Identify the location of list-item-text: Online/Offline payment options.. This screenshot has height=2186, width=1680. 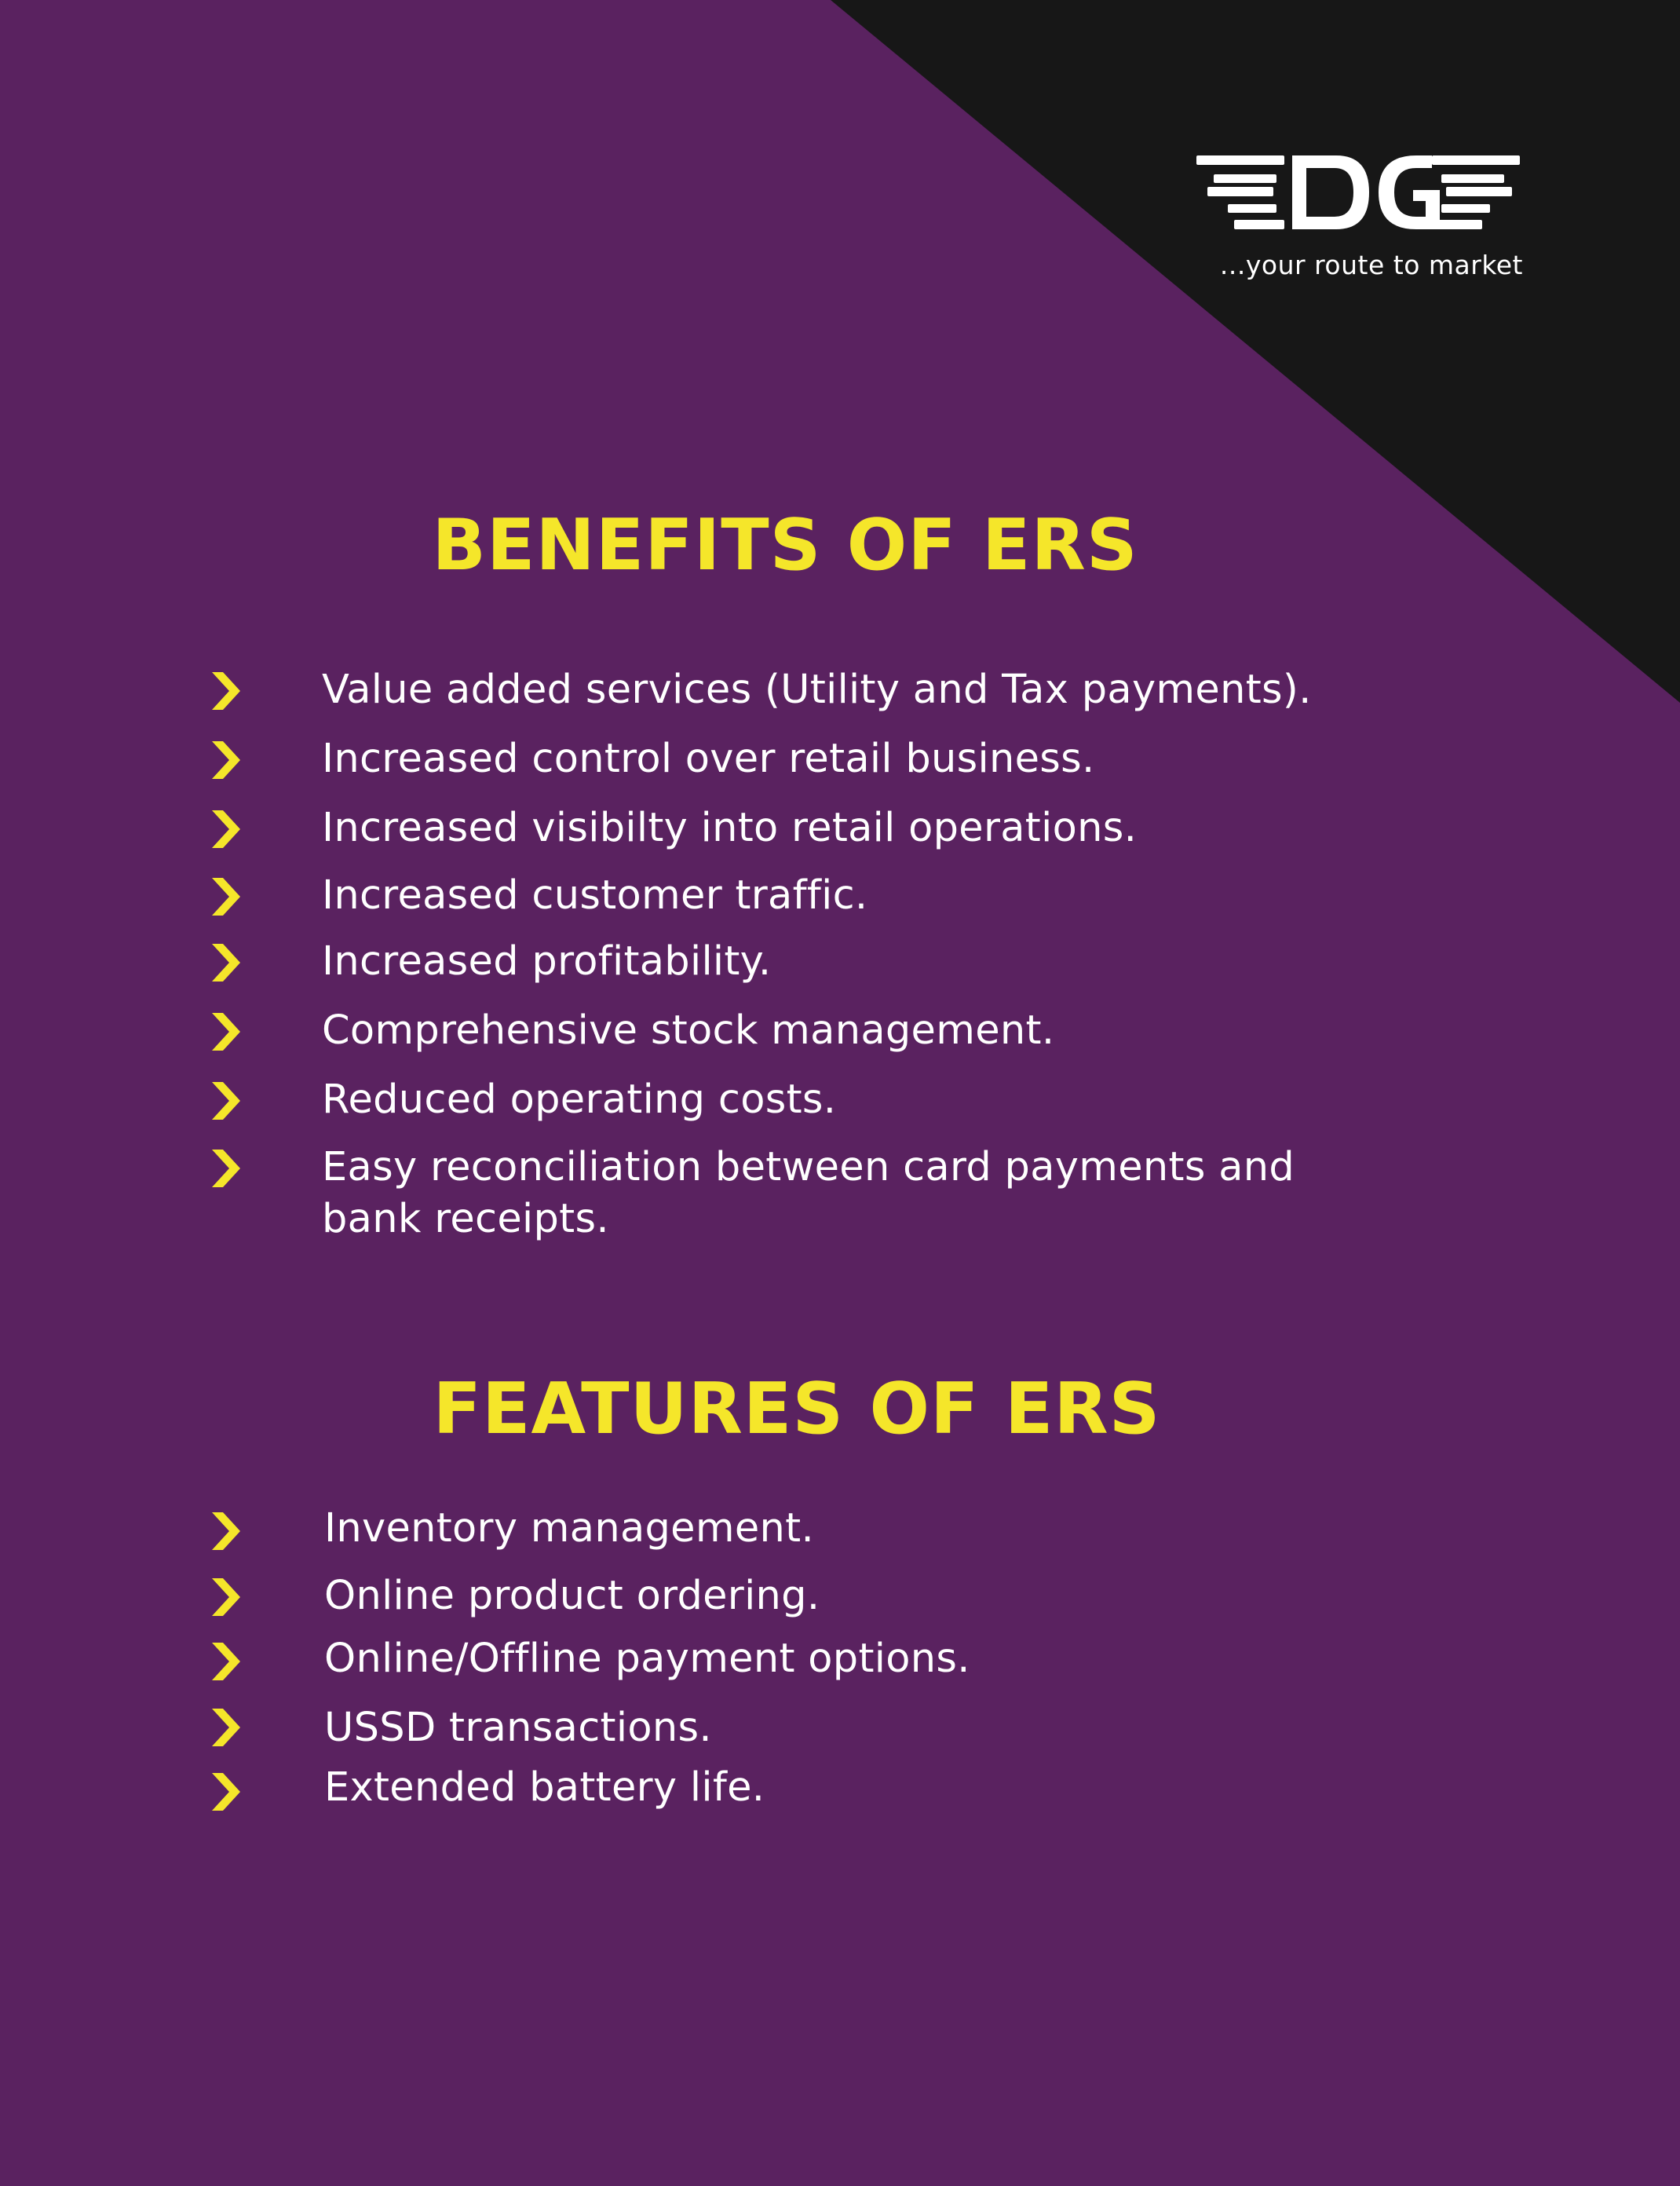
(647, 1659).